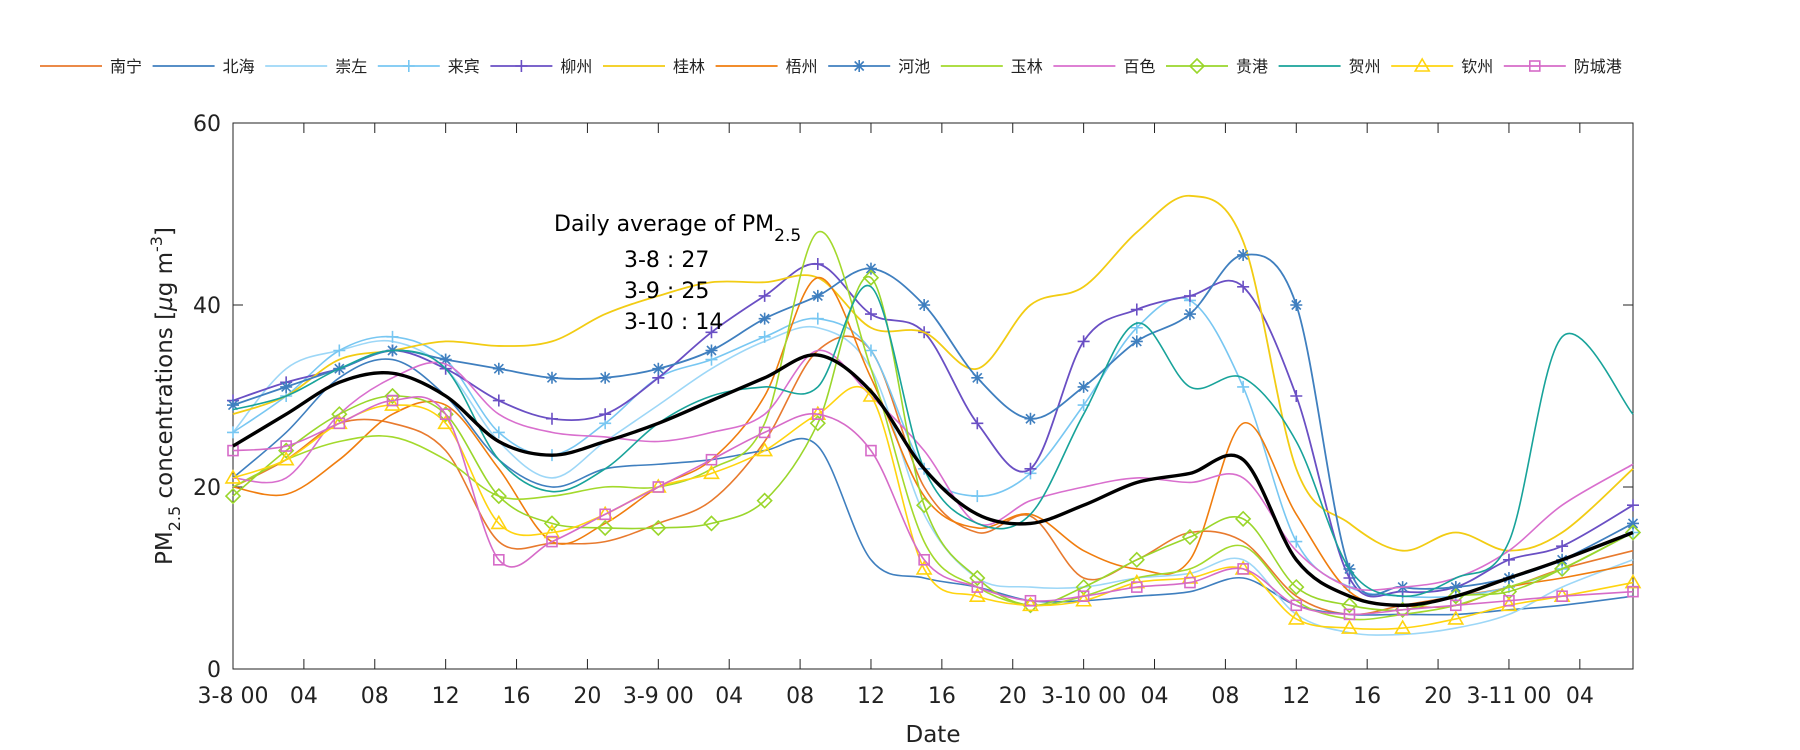  What do you see at coordinates (1083, 696) in the screenshot?
I see `x-tick-label: 3-10 00` at bounding box center [1083, 696].